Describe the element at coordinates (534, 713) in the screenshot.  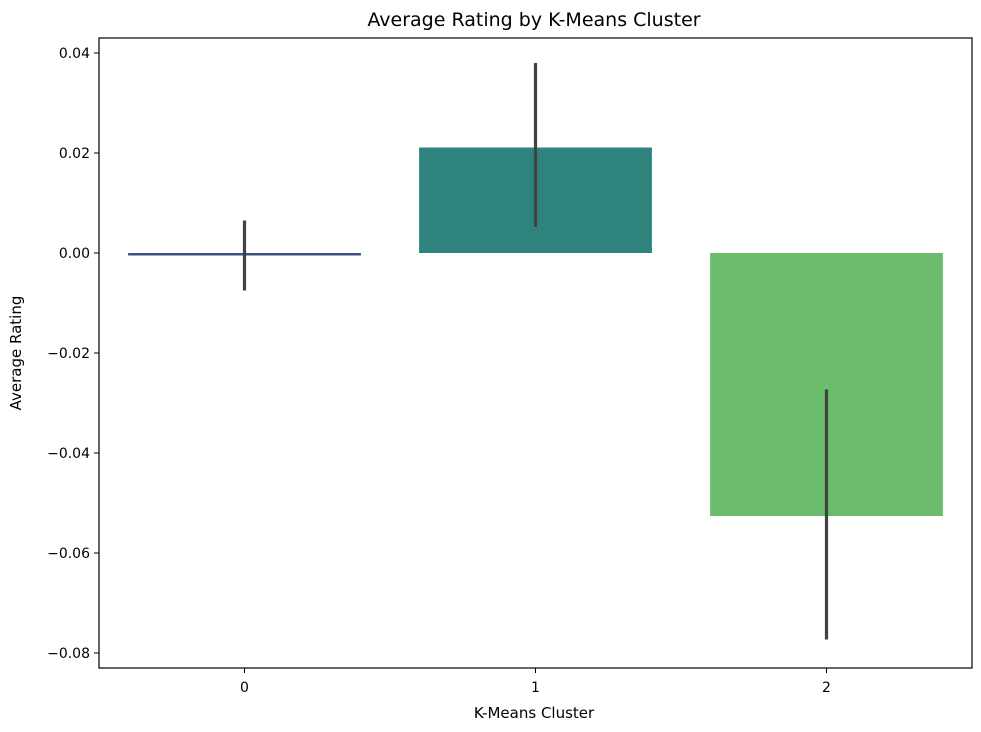
I see `x-axis-label: K-Means Cluster` at that location.